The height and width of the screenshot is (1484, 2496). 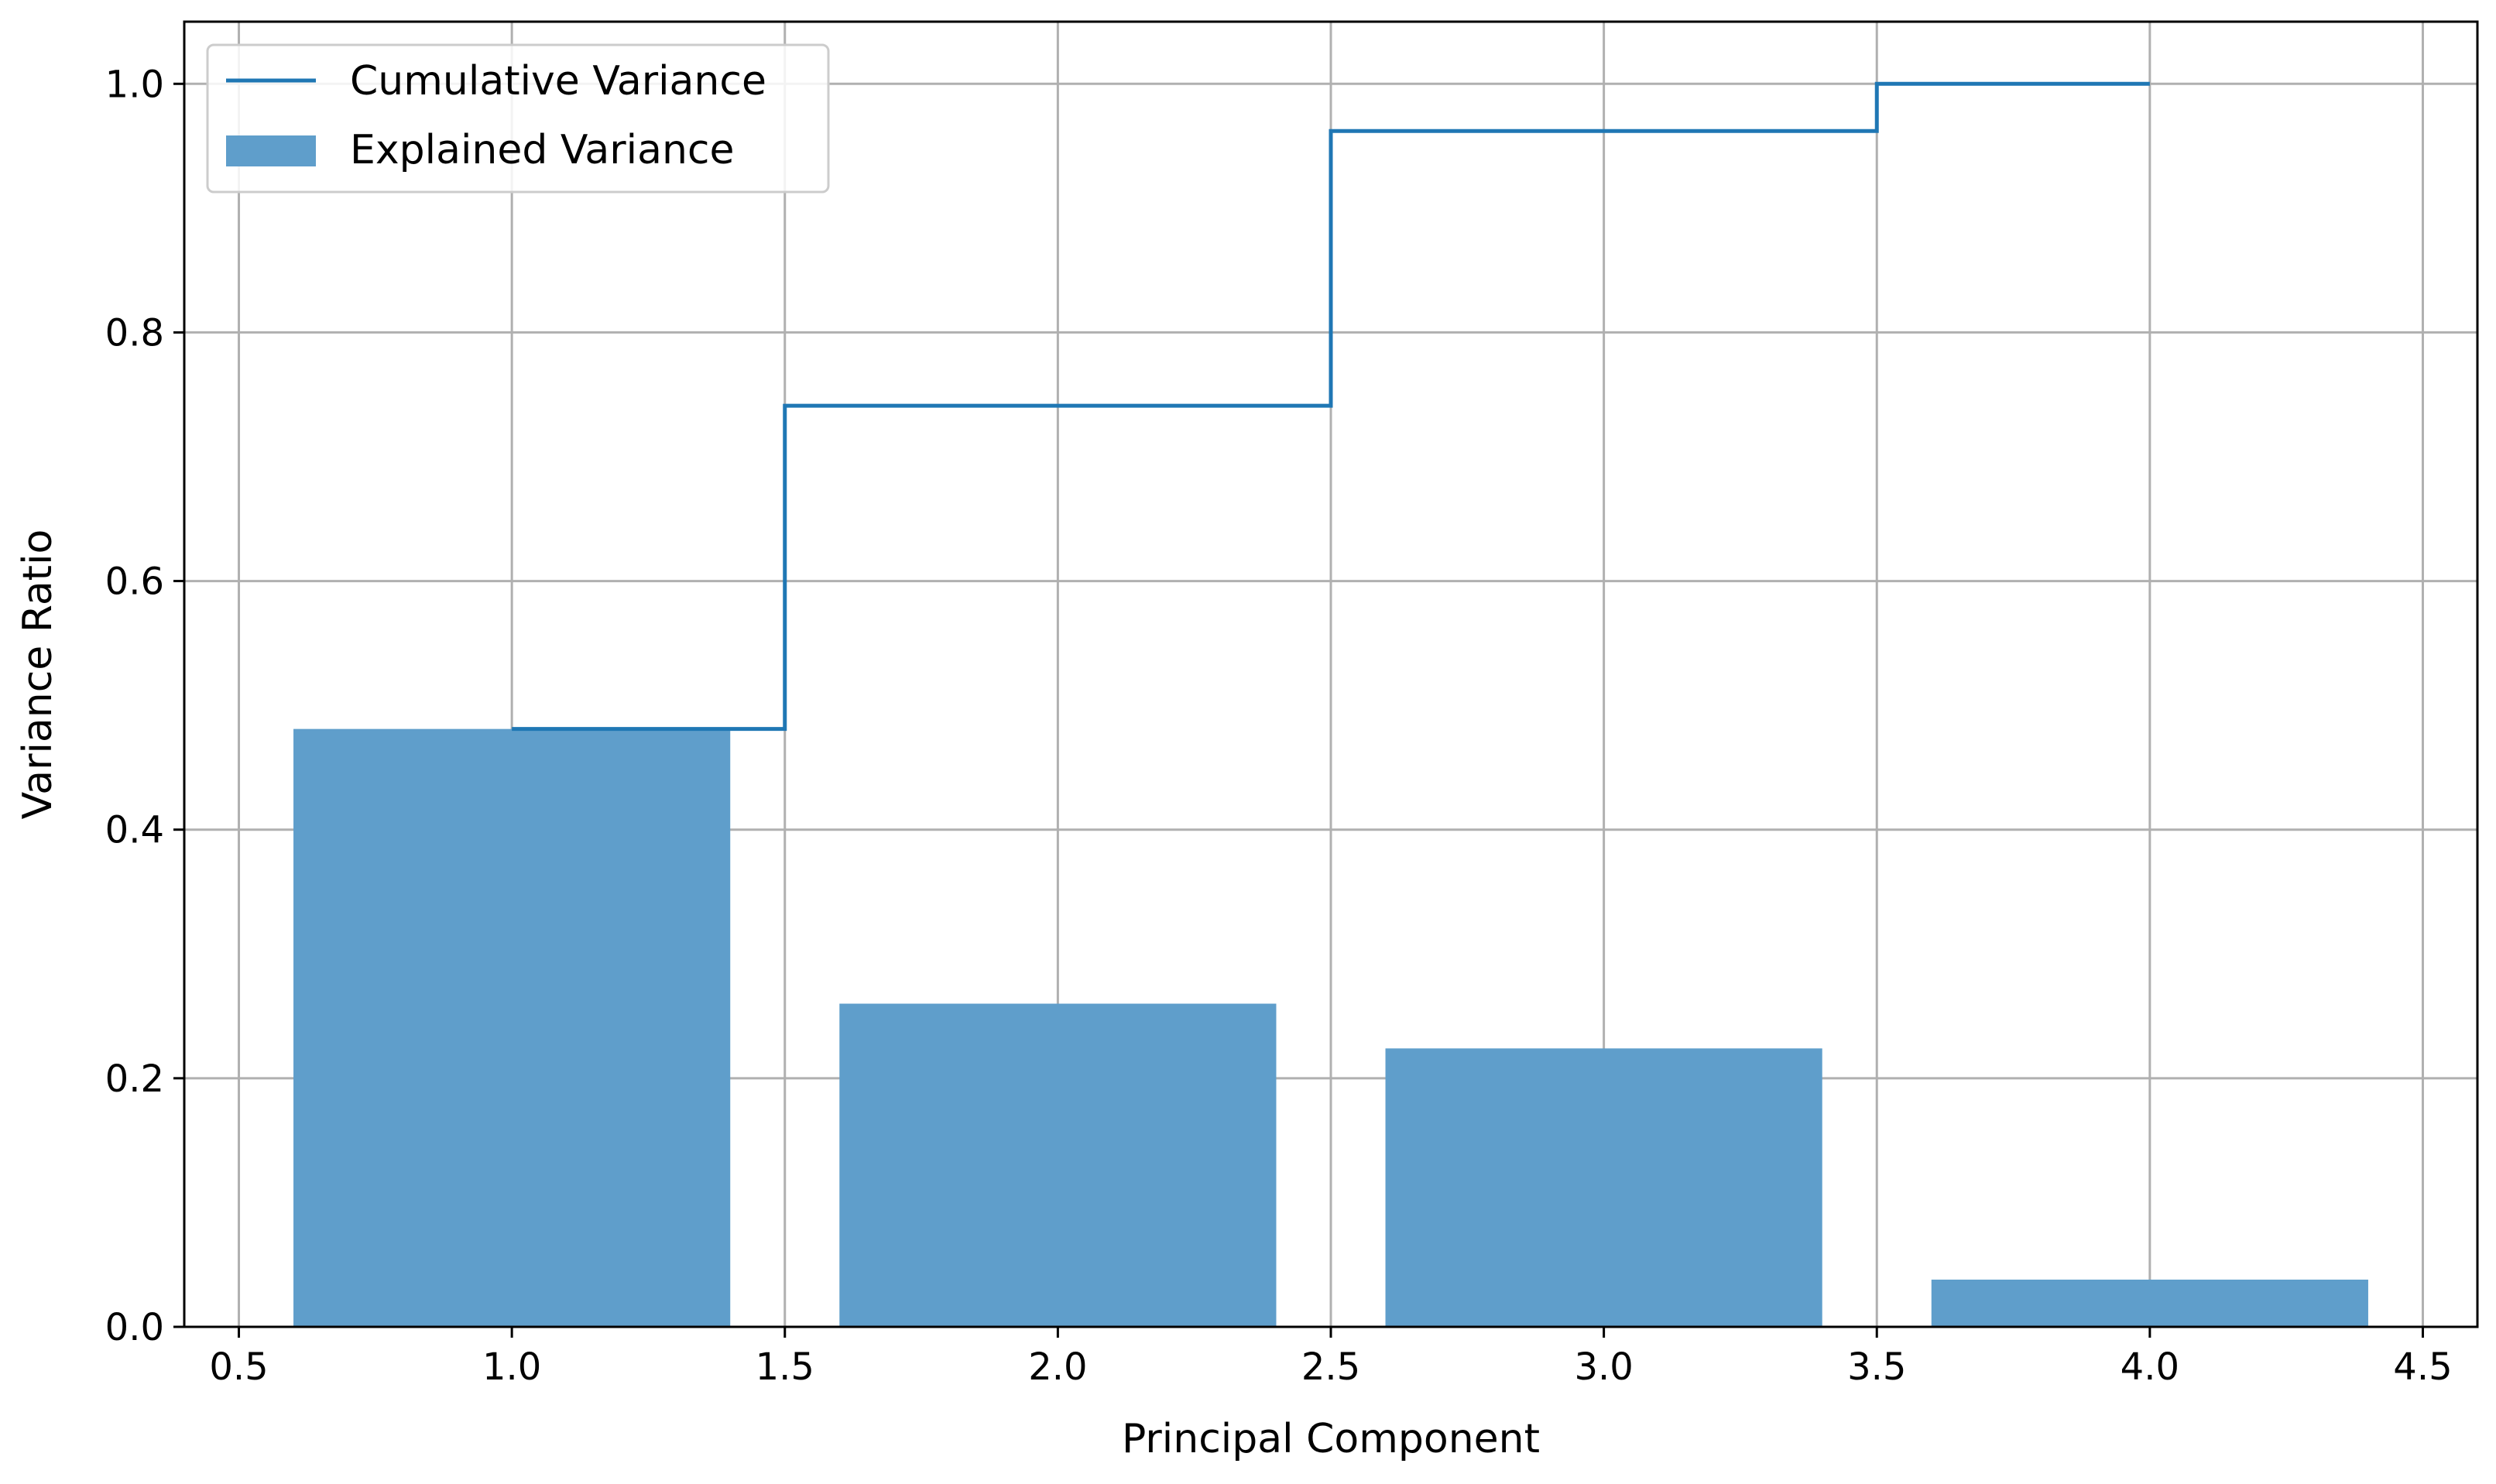 I want to click on legend-label-cumulative-variance: Cumulative Variance, so click(x=558, y=81).